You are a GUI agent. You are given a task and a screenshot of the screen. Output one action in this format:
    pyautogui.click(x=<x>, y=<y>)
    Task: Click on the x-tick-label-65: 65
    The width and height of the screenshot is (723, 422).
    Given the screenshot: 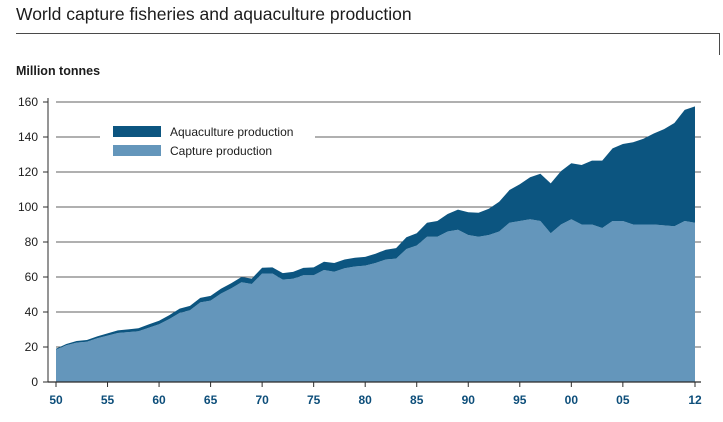 What is the action you would take?
    pyautogui.click(x=211, y=400)
    